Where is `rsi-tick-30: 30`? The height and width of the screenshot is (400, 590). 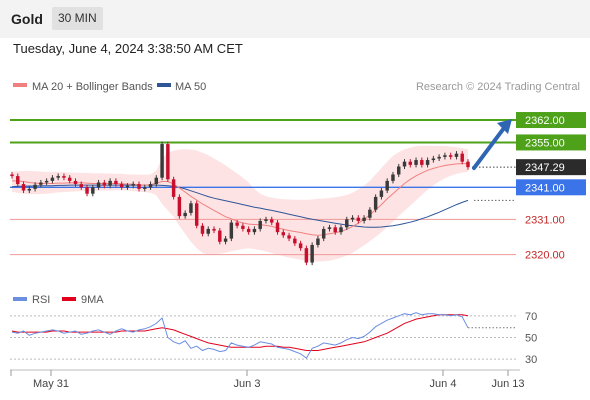
rsi-tick-30: 30 is located at coordinates (531, 360).